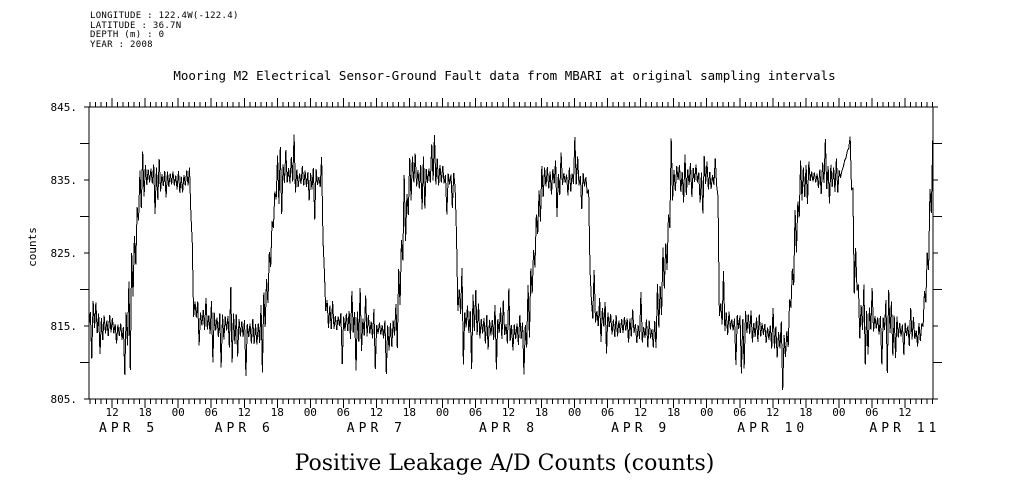  I want to click on x-day-label: APR 8, so click(508, 428).